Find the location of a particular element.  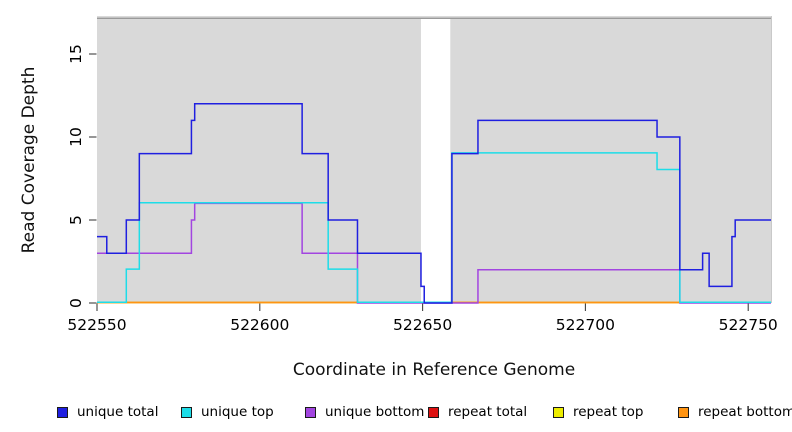

x-axis-tick-marks is located at coordinates (422, 307).